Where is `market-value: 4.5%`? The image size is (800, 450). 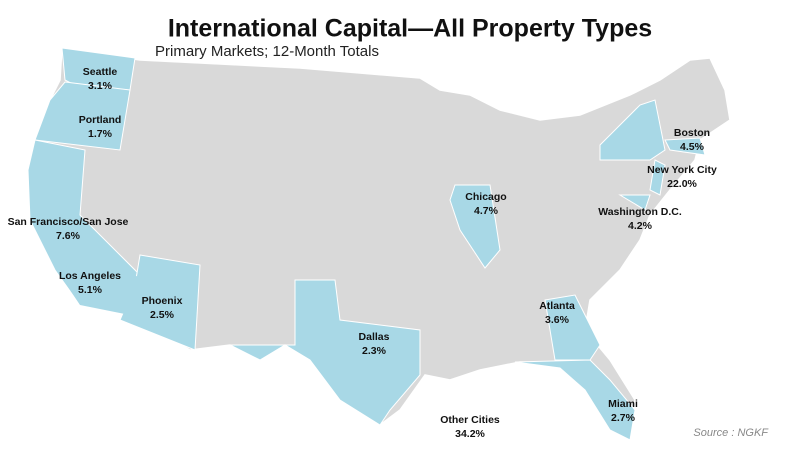 market-value: 4.5% is located at coordinates (692, 147).